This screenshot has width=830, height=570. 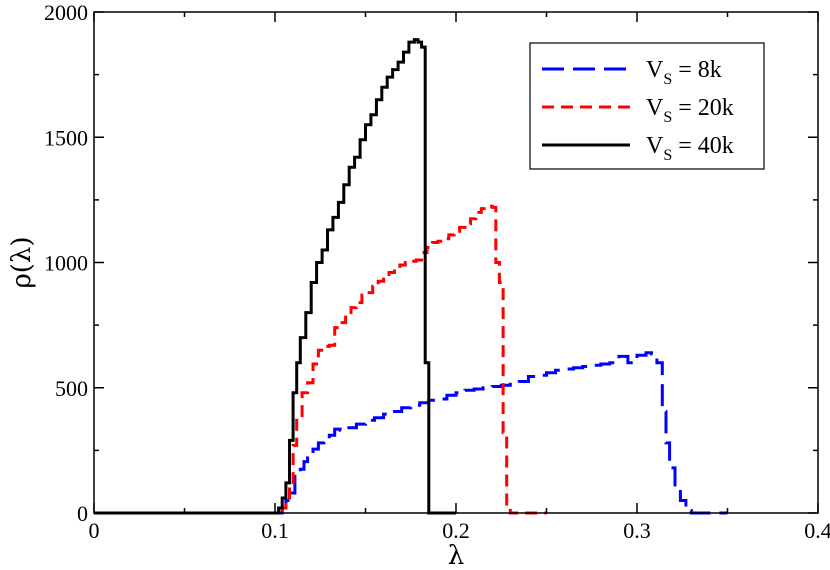 I want to click on x-tick-label: 0.4, so click(x=817, y=530).